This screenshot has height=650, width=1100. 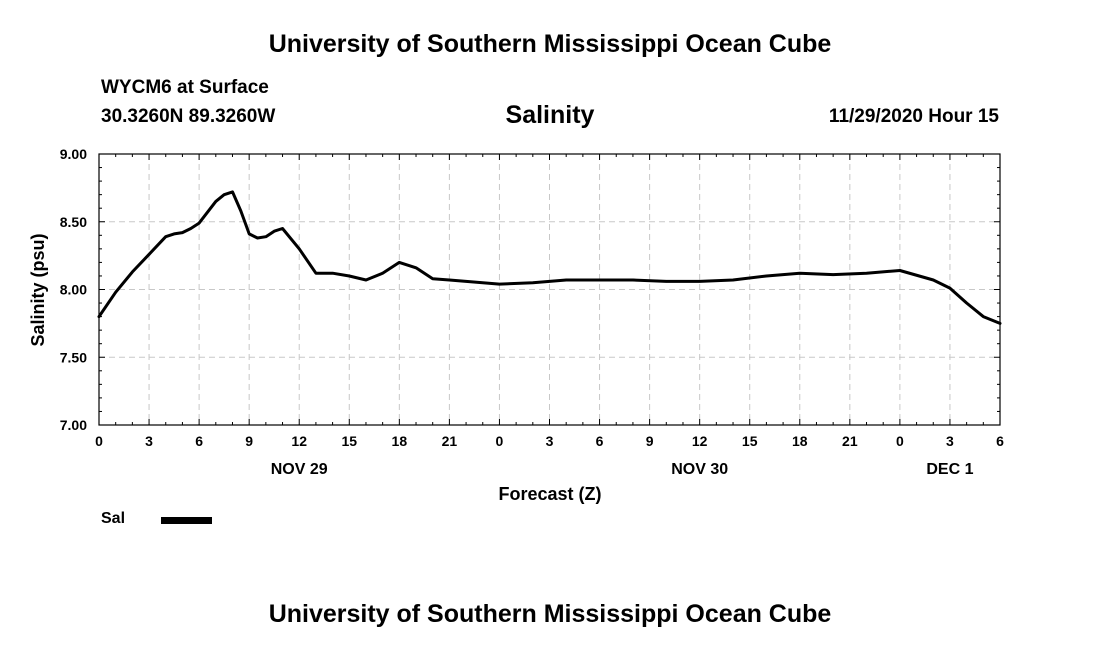 I want to click on legend-swatch, so click(x=186, y=520).